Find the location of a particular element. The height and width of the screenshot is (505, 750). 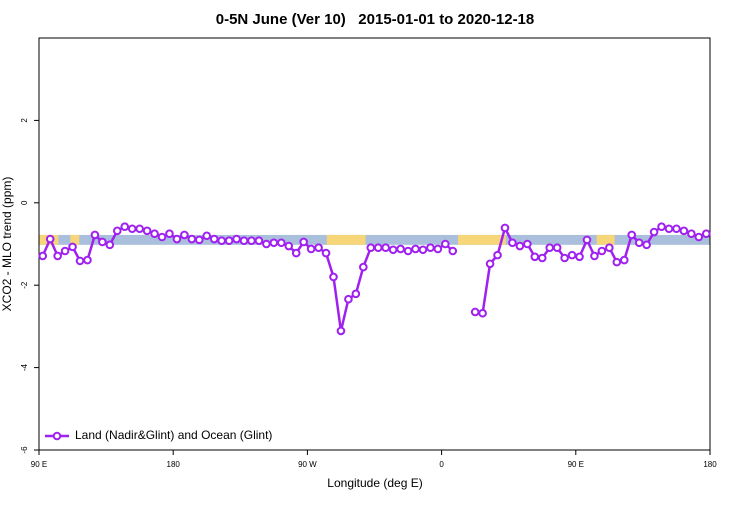

y-tick-label: 0 is located at coordinates (24, 202).